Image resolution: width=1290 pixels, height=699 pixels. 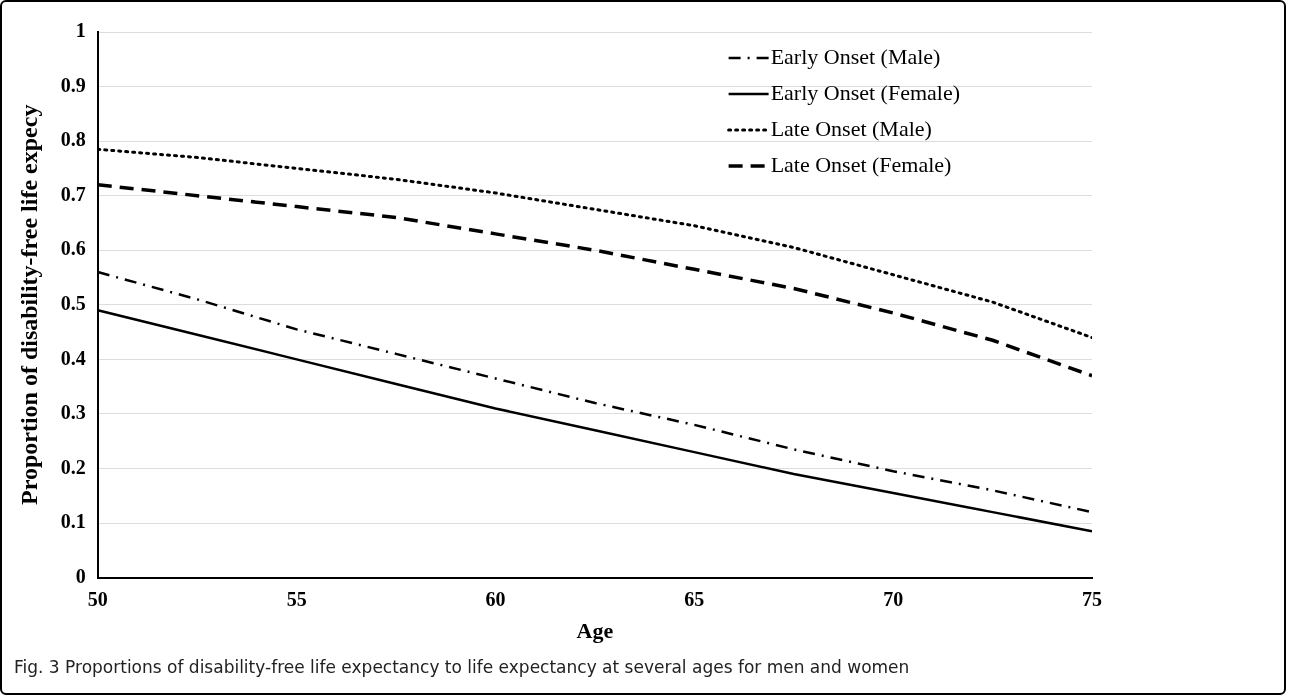 I want to click on y-tick-label: 1, so click(x=80, y=30).